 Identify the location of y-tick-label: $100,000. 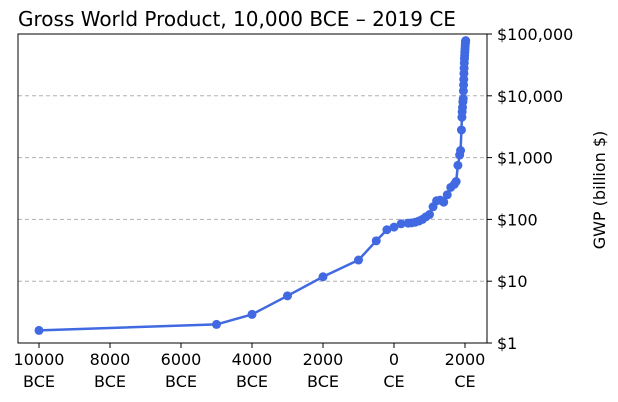
(535, 34).